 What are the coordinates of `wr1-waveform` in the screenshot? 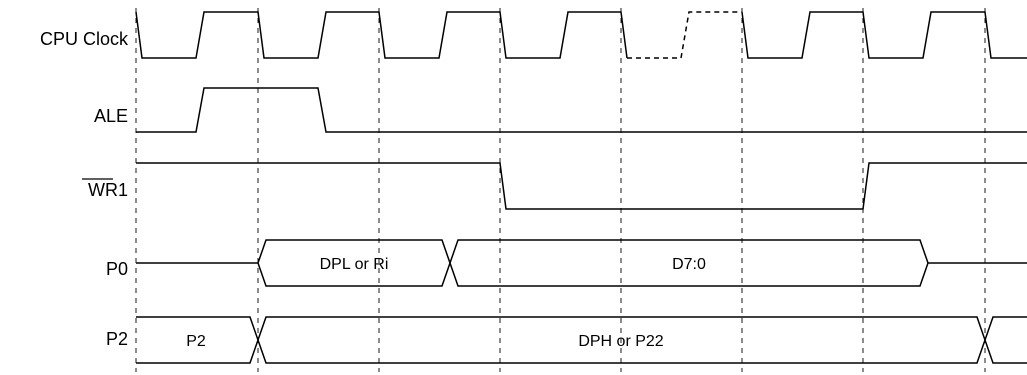 It's located at (581, 186).